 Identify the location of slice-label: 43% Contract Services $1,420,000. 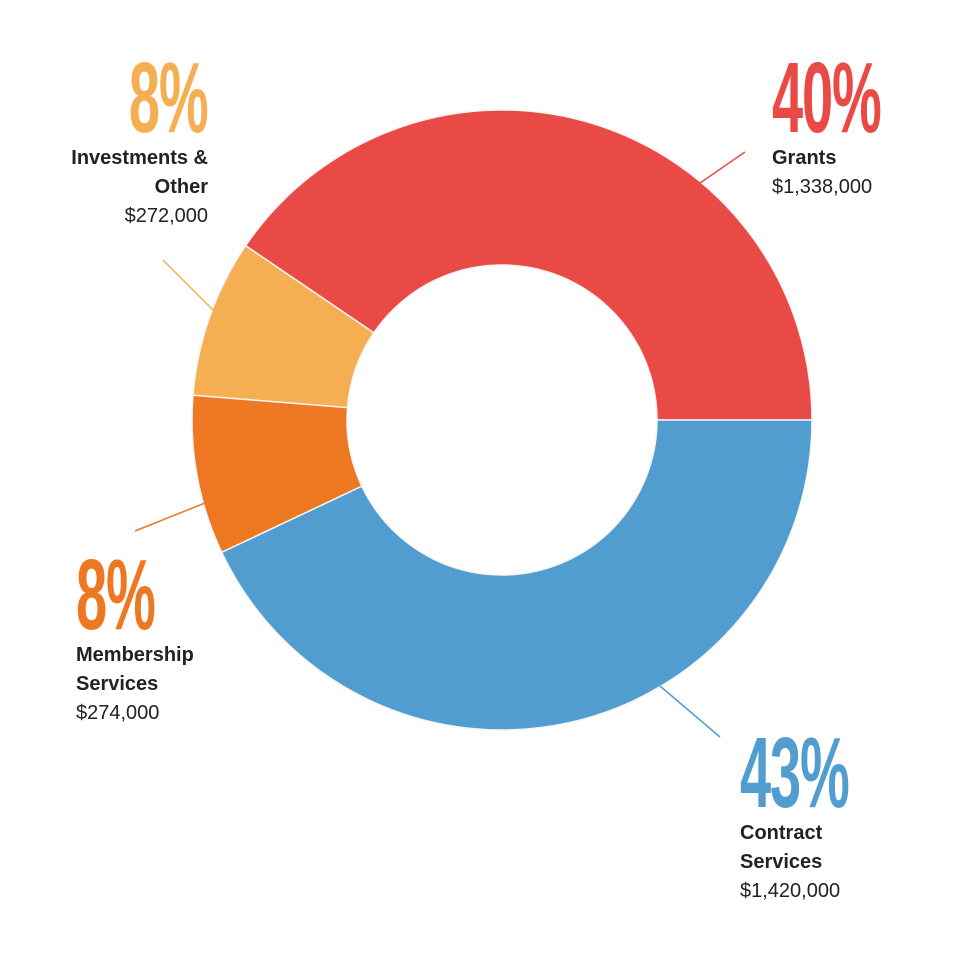
(815, 811).